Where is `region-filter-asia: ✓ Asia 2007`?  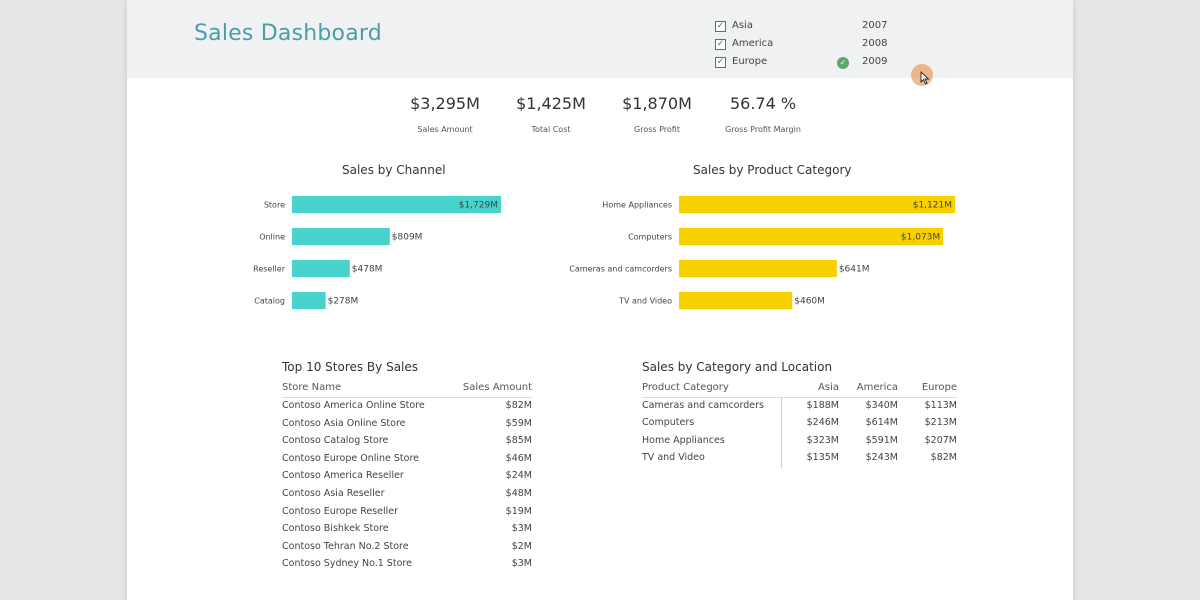
region-filter-asia: ✓ Asia 2007 is located at coordinates (815, 27).